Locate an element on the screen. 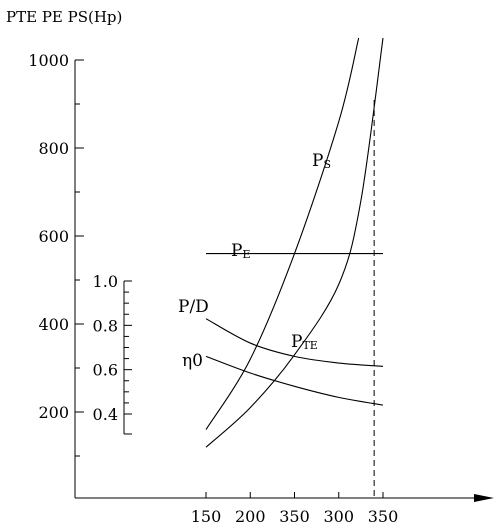  y-tick-label: 400 is located at coordinates (53, 324).